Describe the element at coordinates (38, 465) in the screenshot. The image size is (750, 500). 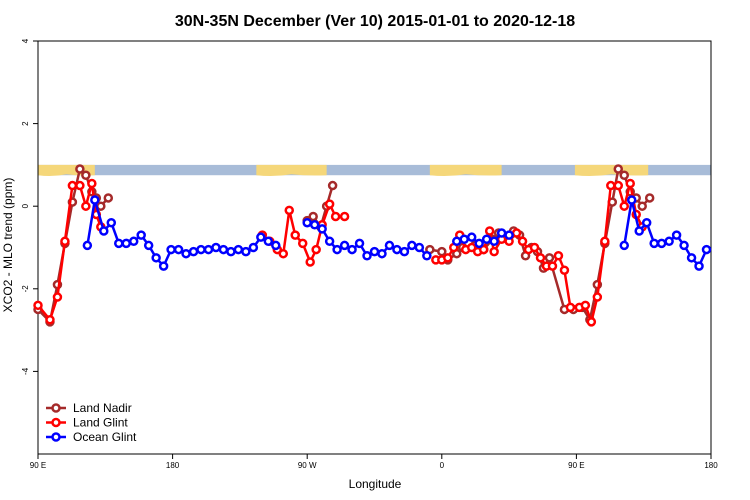
I see `x-tick-label-0: 90 E` at that location.